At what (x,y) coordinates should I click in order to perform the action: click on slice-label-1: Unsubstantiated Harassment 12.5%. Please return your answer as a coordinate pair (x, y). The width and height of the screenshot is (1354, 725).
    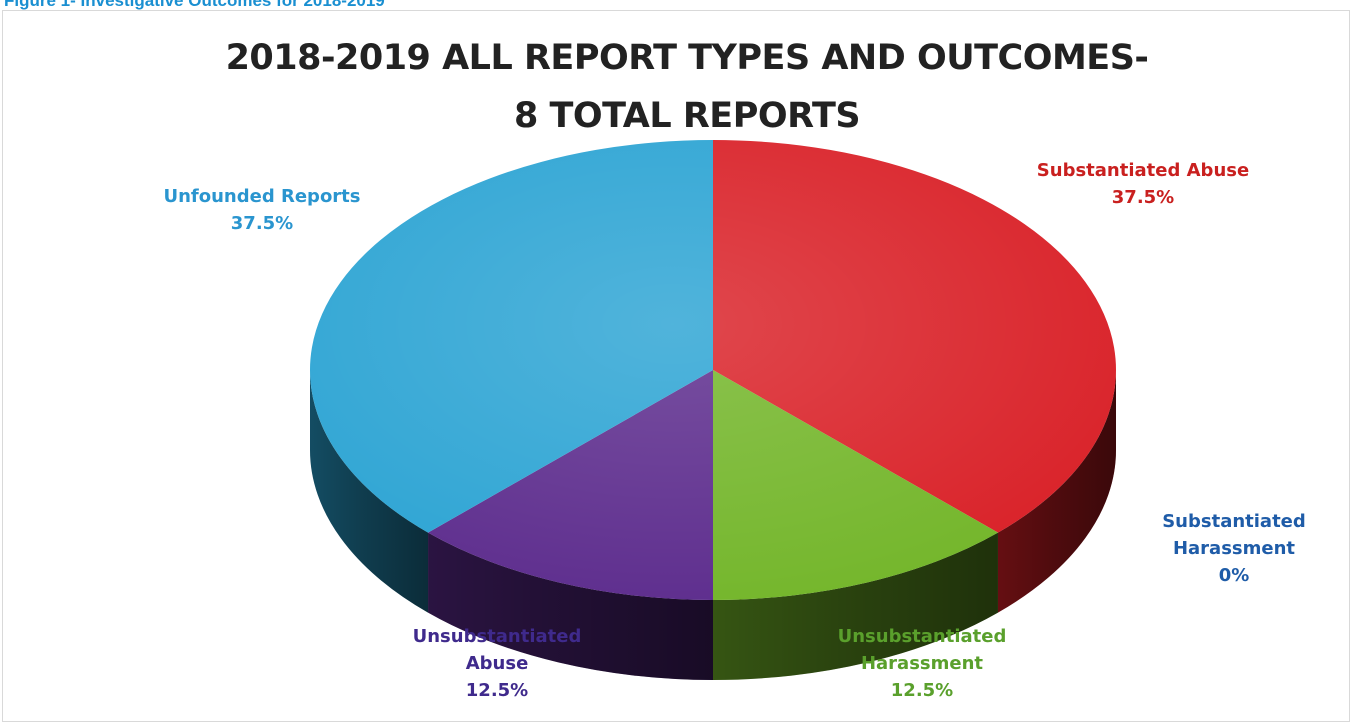
    Looking at the image, I should click on (922, 663).